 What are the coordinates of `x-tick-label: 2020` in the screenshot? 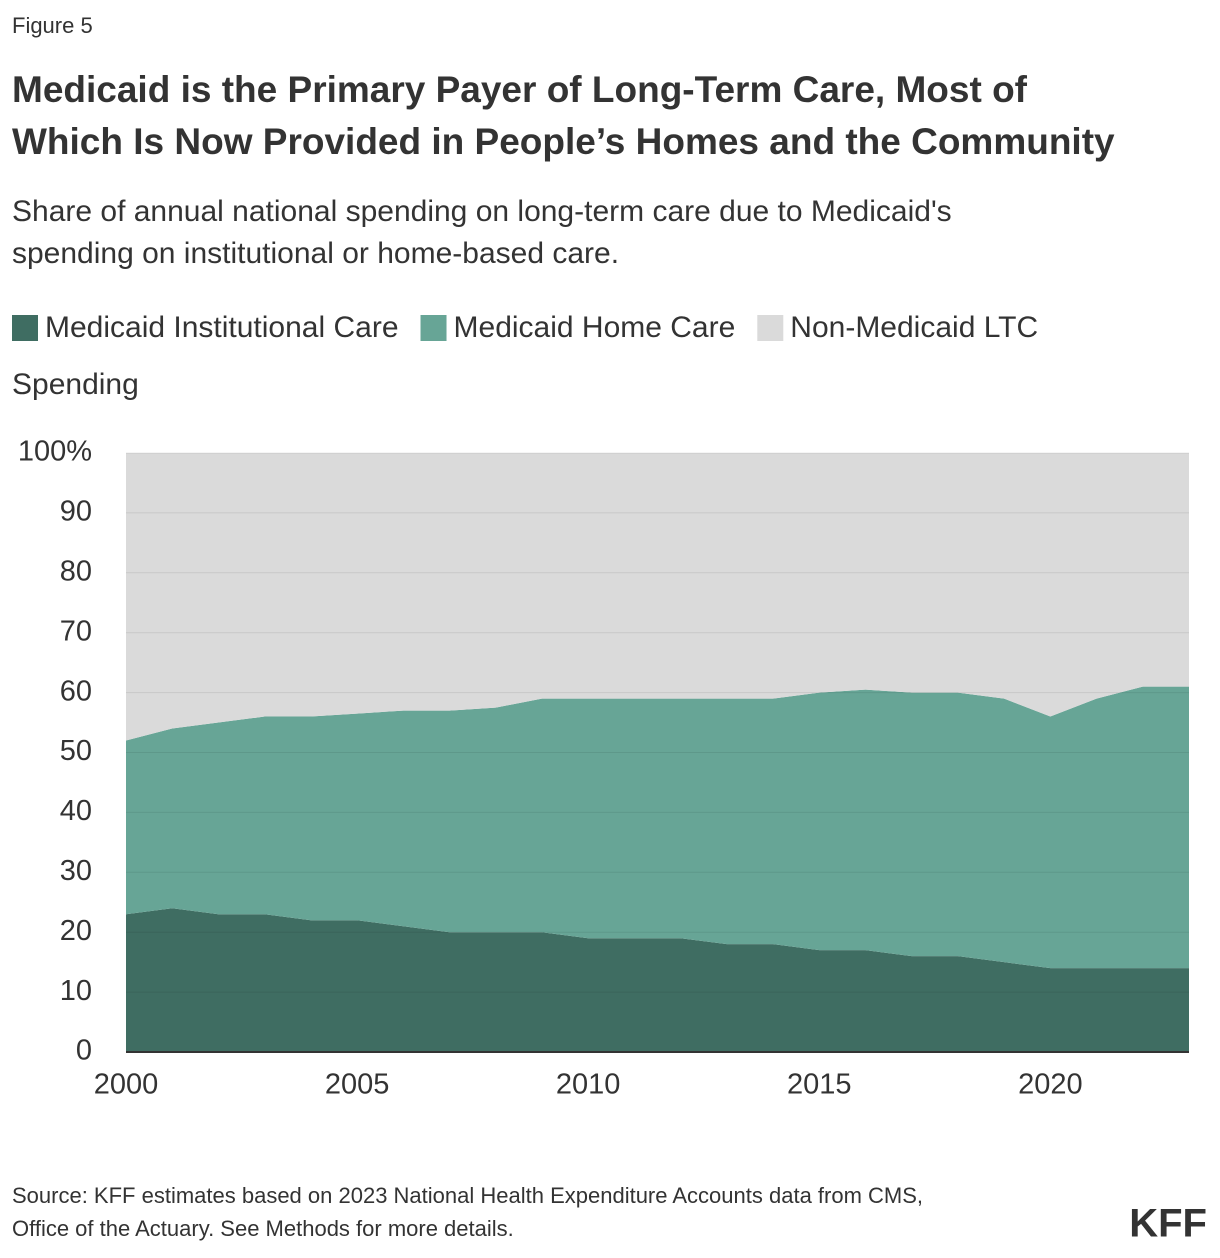 It's located at (1050, 1085).